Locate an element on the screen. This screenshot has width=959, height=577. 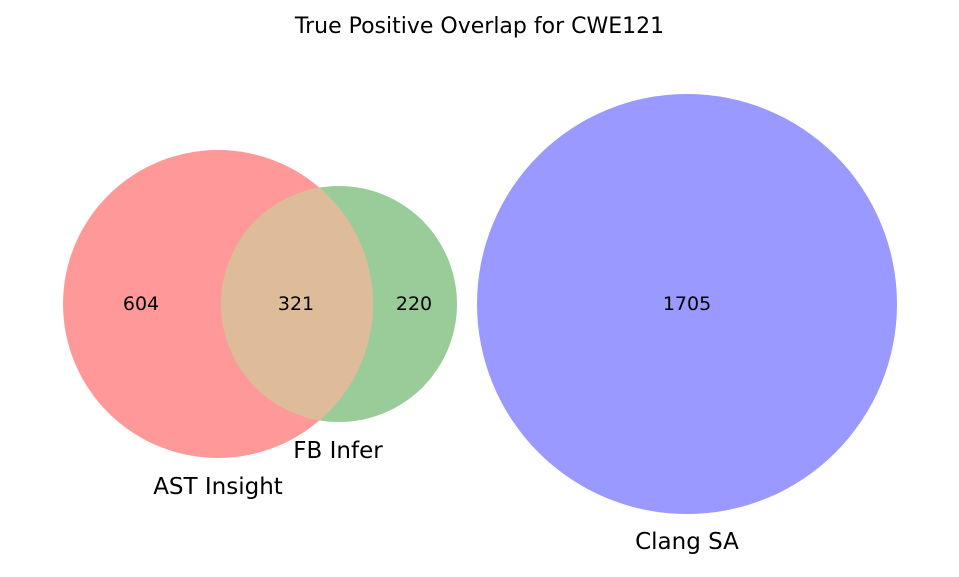
set-label-clang-sa: Clang SA is located at coordinates (687, 542).